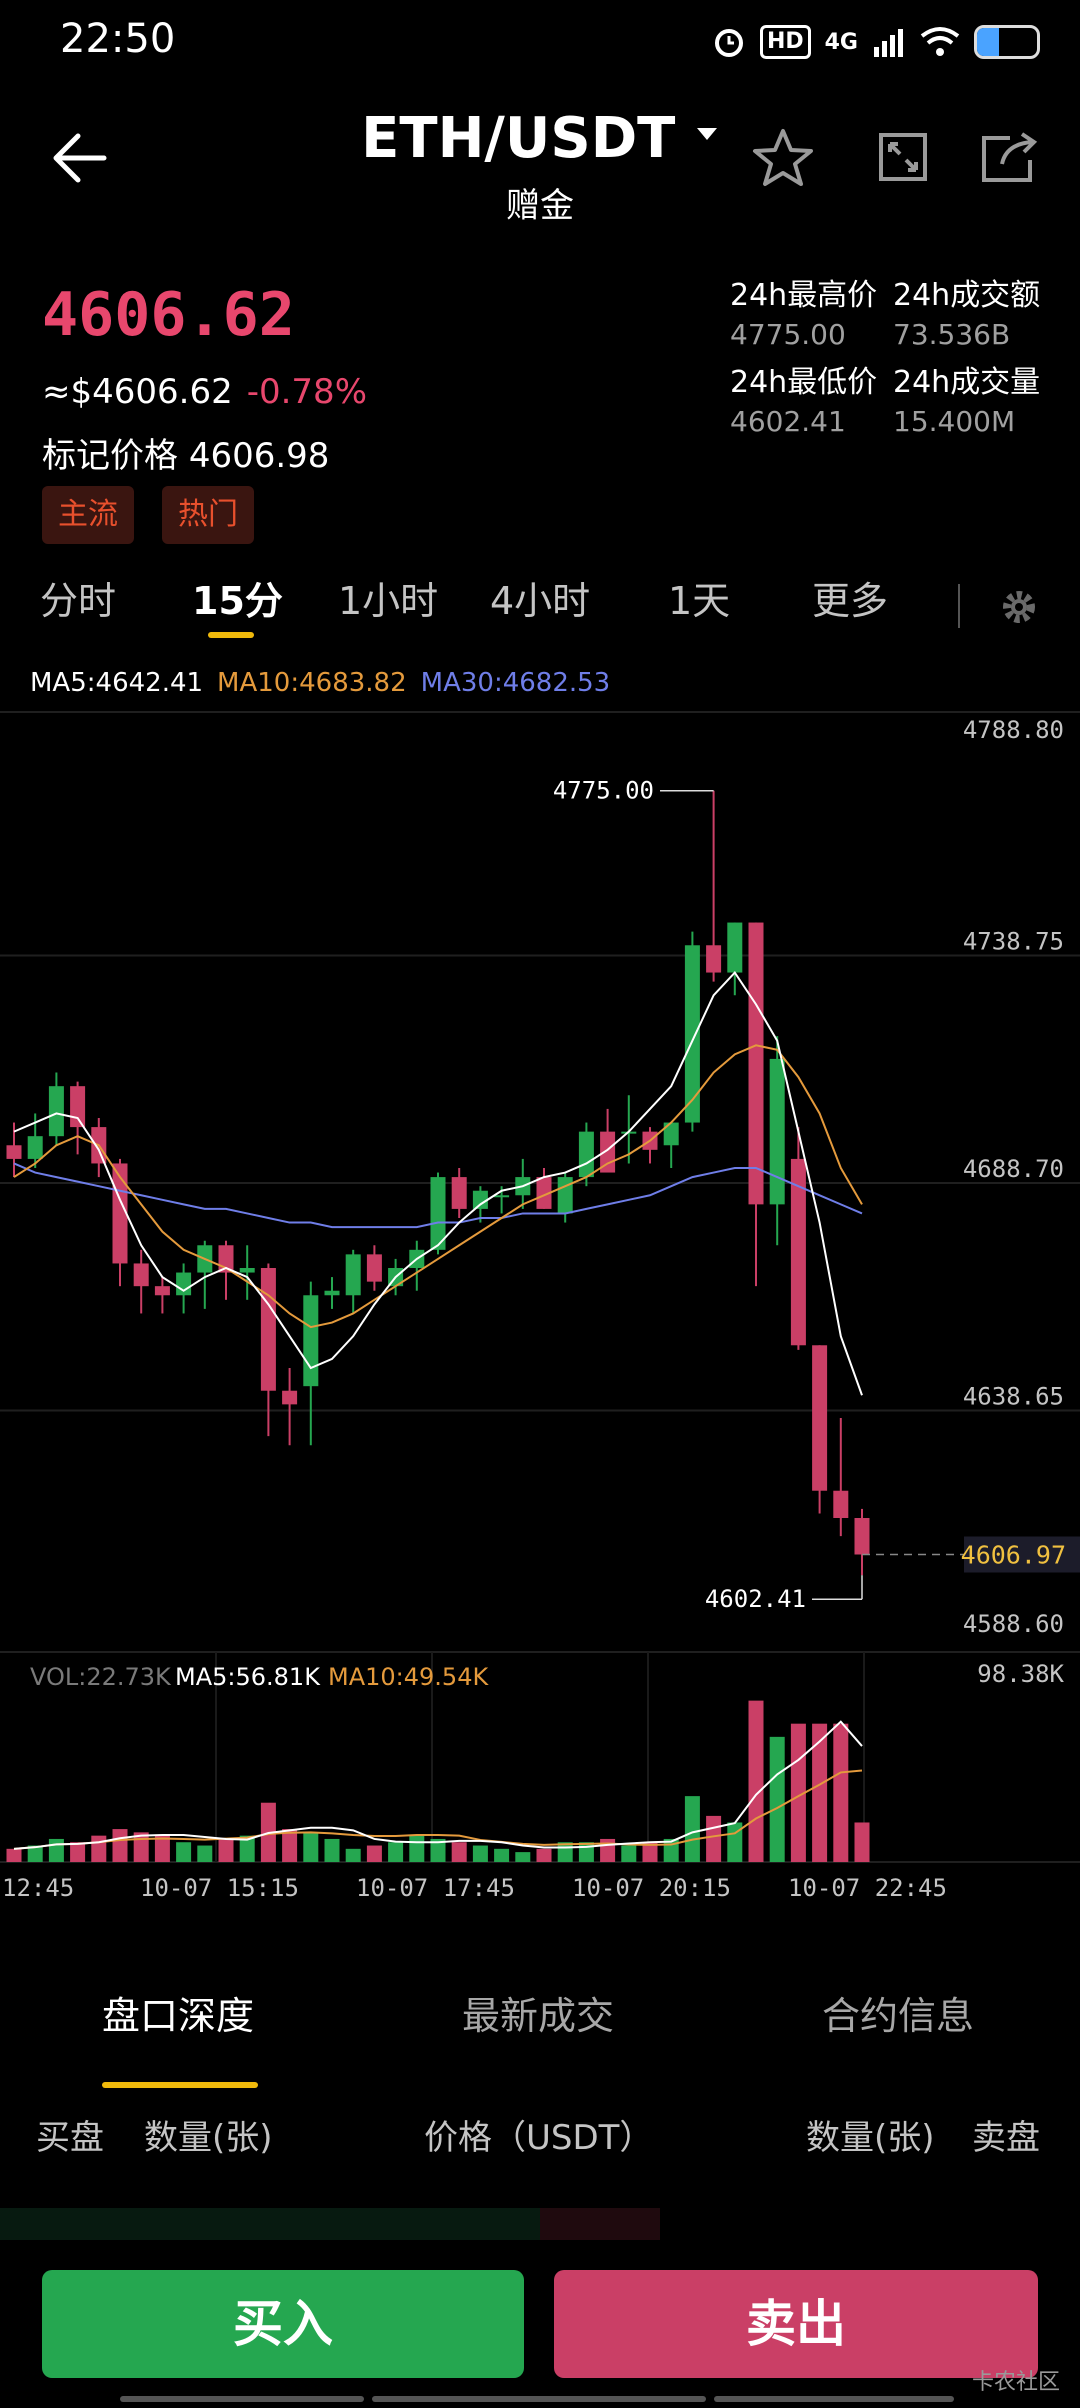 The image size is (1080, 2408). What do you see at coordinates (118, 39) in the screenshot?
I see `status-time: 22:50` at bounding box center [118, 39].